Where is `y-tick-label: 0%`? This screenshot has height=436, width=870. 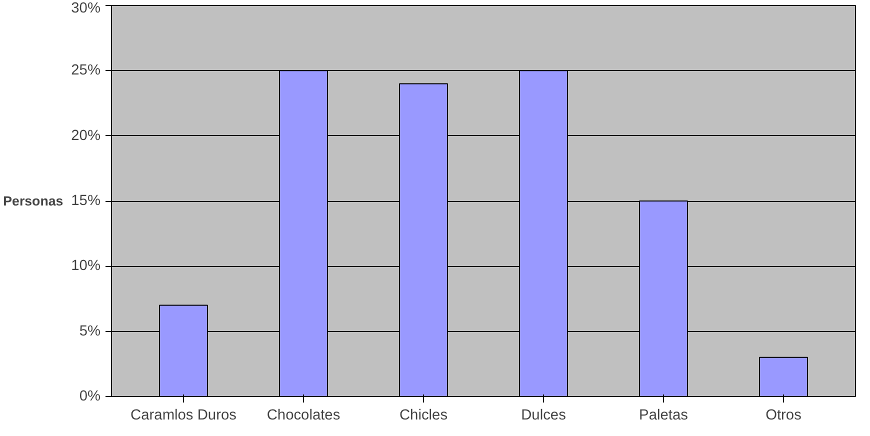 y-tick-label: 0% is located at coordinates (90, 396).